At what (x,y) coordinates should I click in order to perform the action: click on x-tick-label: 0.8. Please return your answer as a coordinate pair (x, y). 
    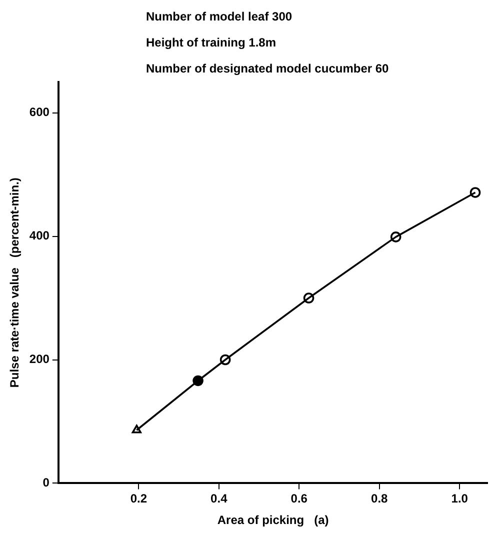
    Looking at the image, I should click on (379, 499).